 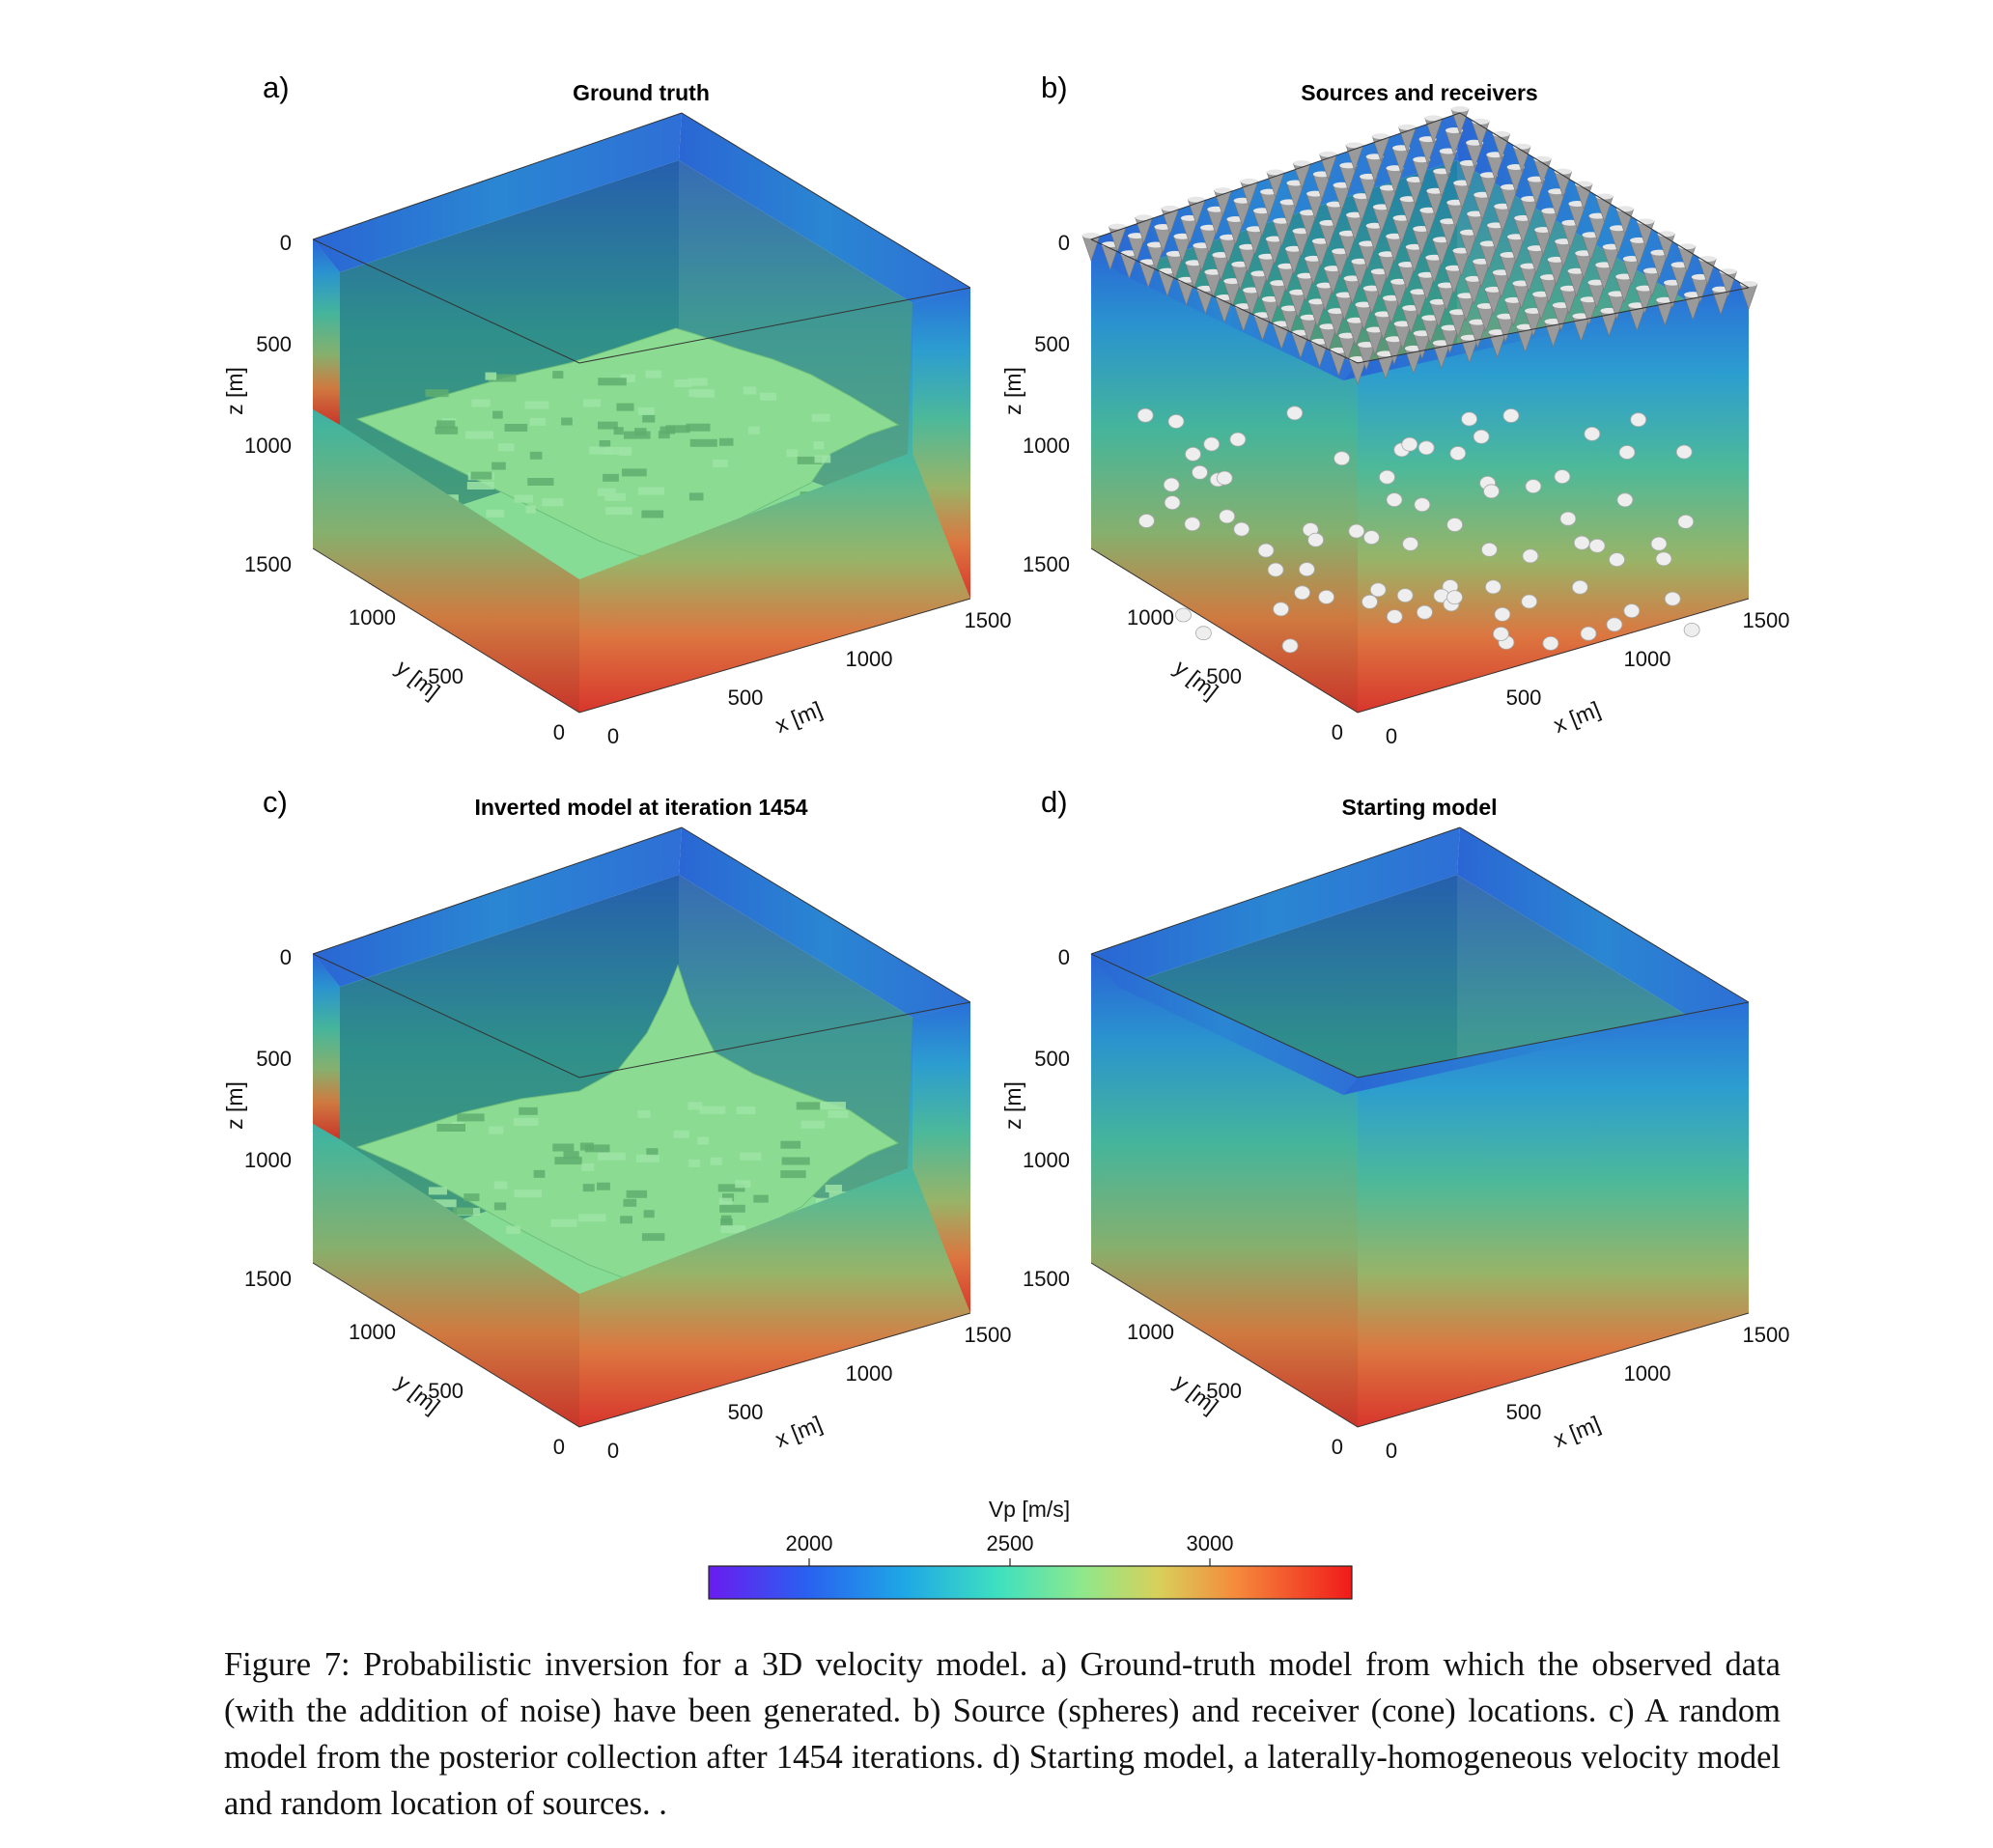 What do you see at coordinates (941, 1157) in the screenshot?
I see `front-right-edge-strip` at bounding box center [941, 1157].